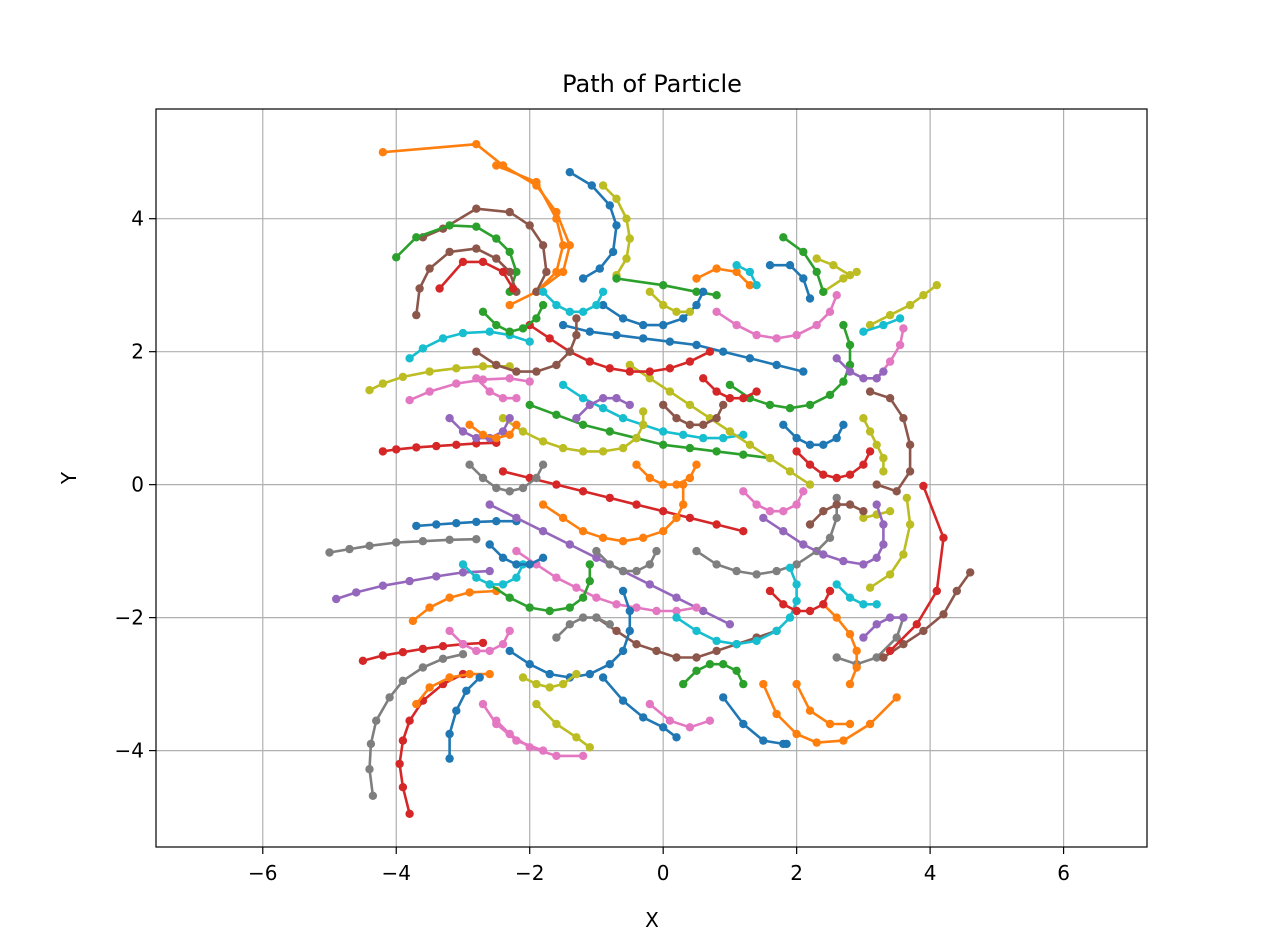 The height and width of the screenshot is (942, 1268). Describe the element at coordinates (652, 84) in the screenshot. I see `chart-title: Path of Particle` at that location.